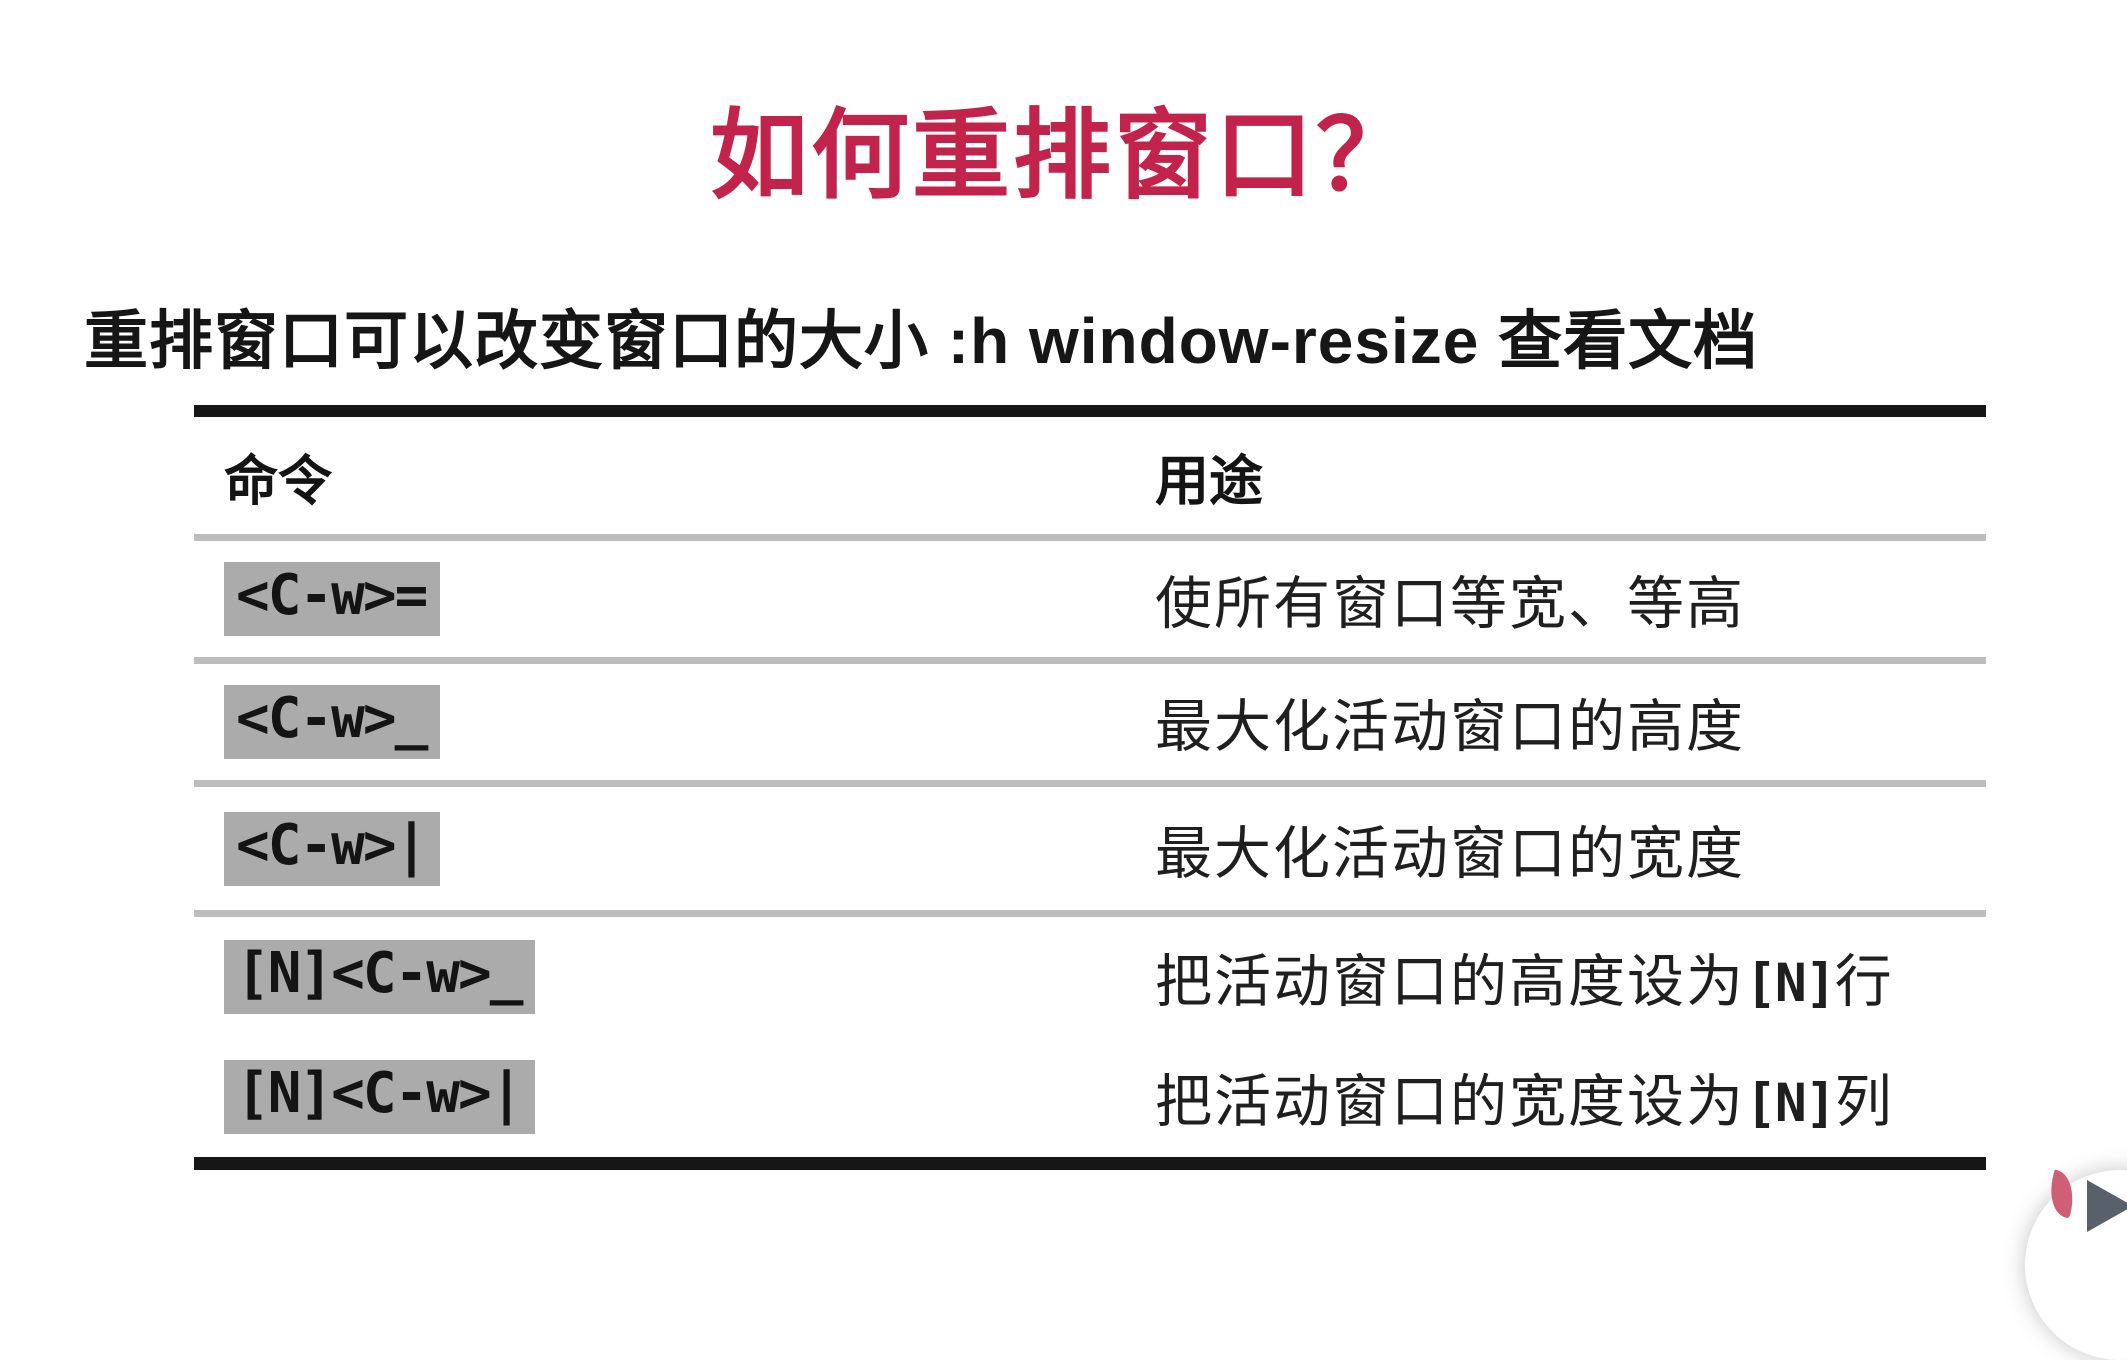 The width and height of the screenshot is (2127, 1360). Describe the element at coordinates (332, 722) in the screenshot. I see `command-chip: <C-w>_` at that location.